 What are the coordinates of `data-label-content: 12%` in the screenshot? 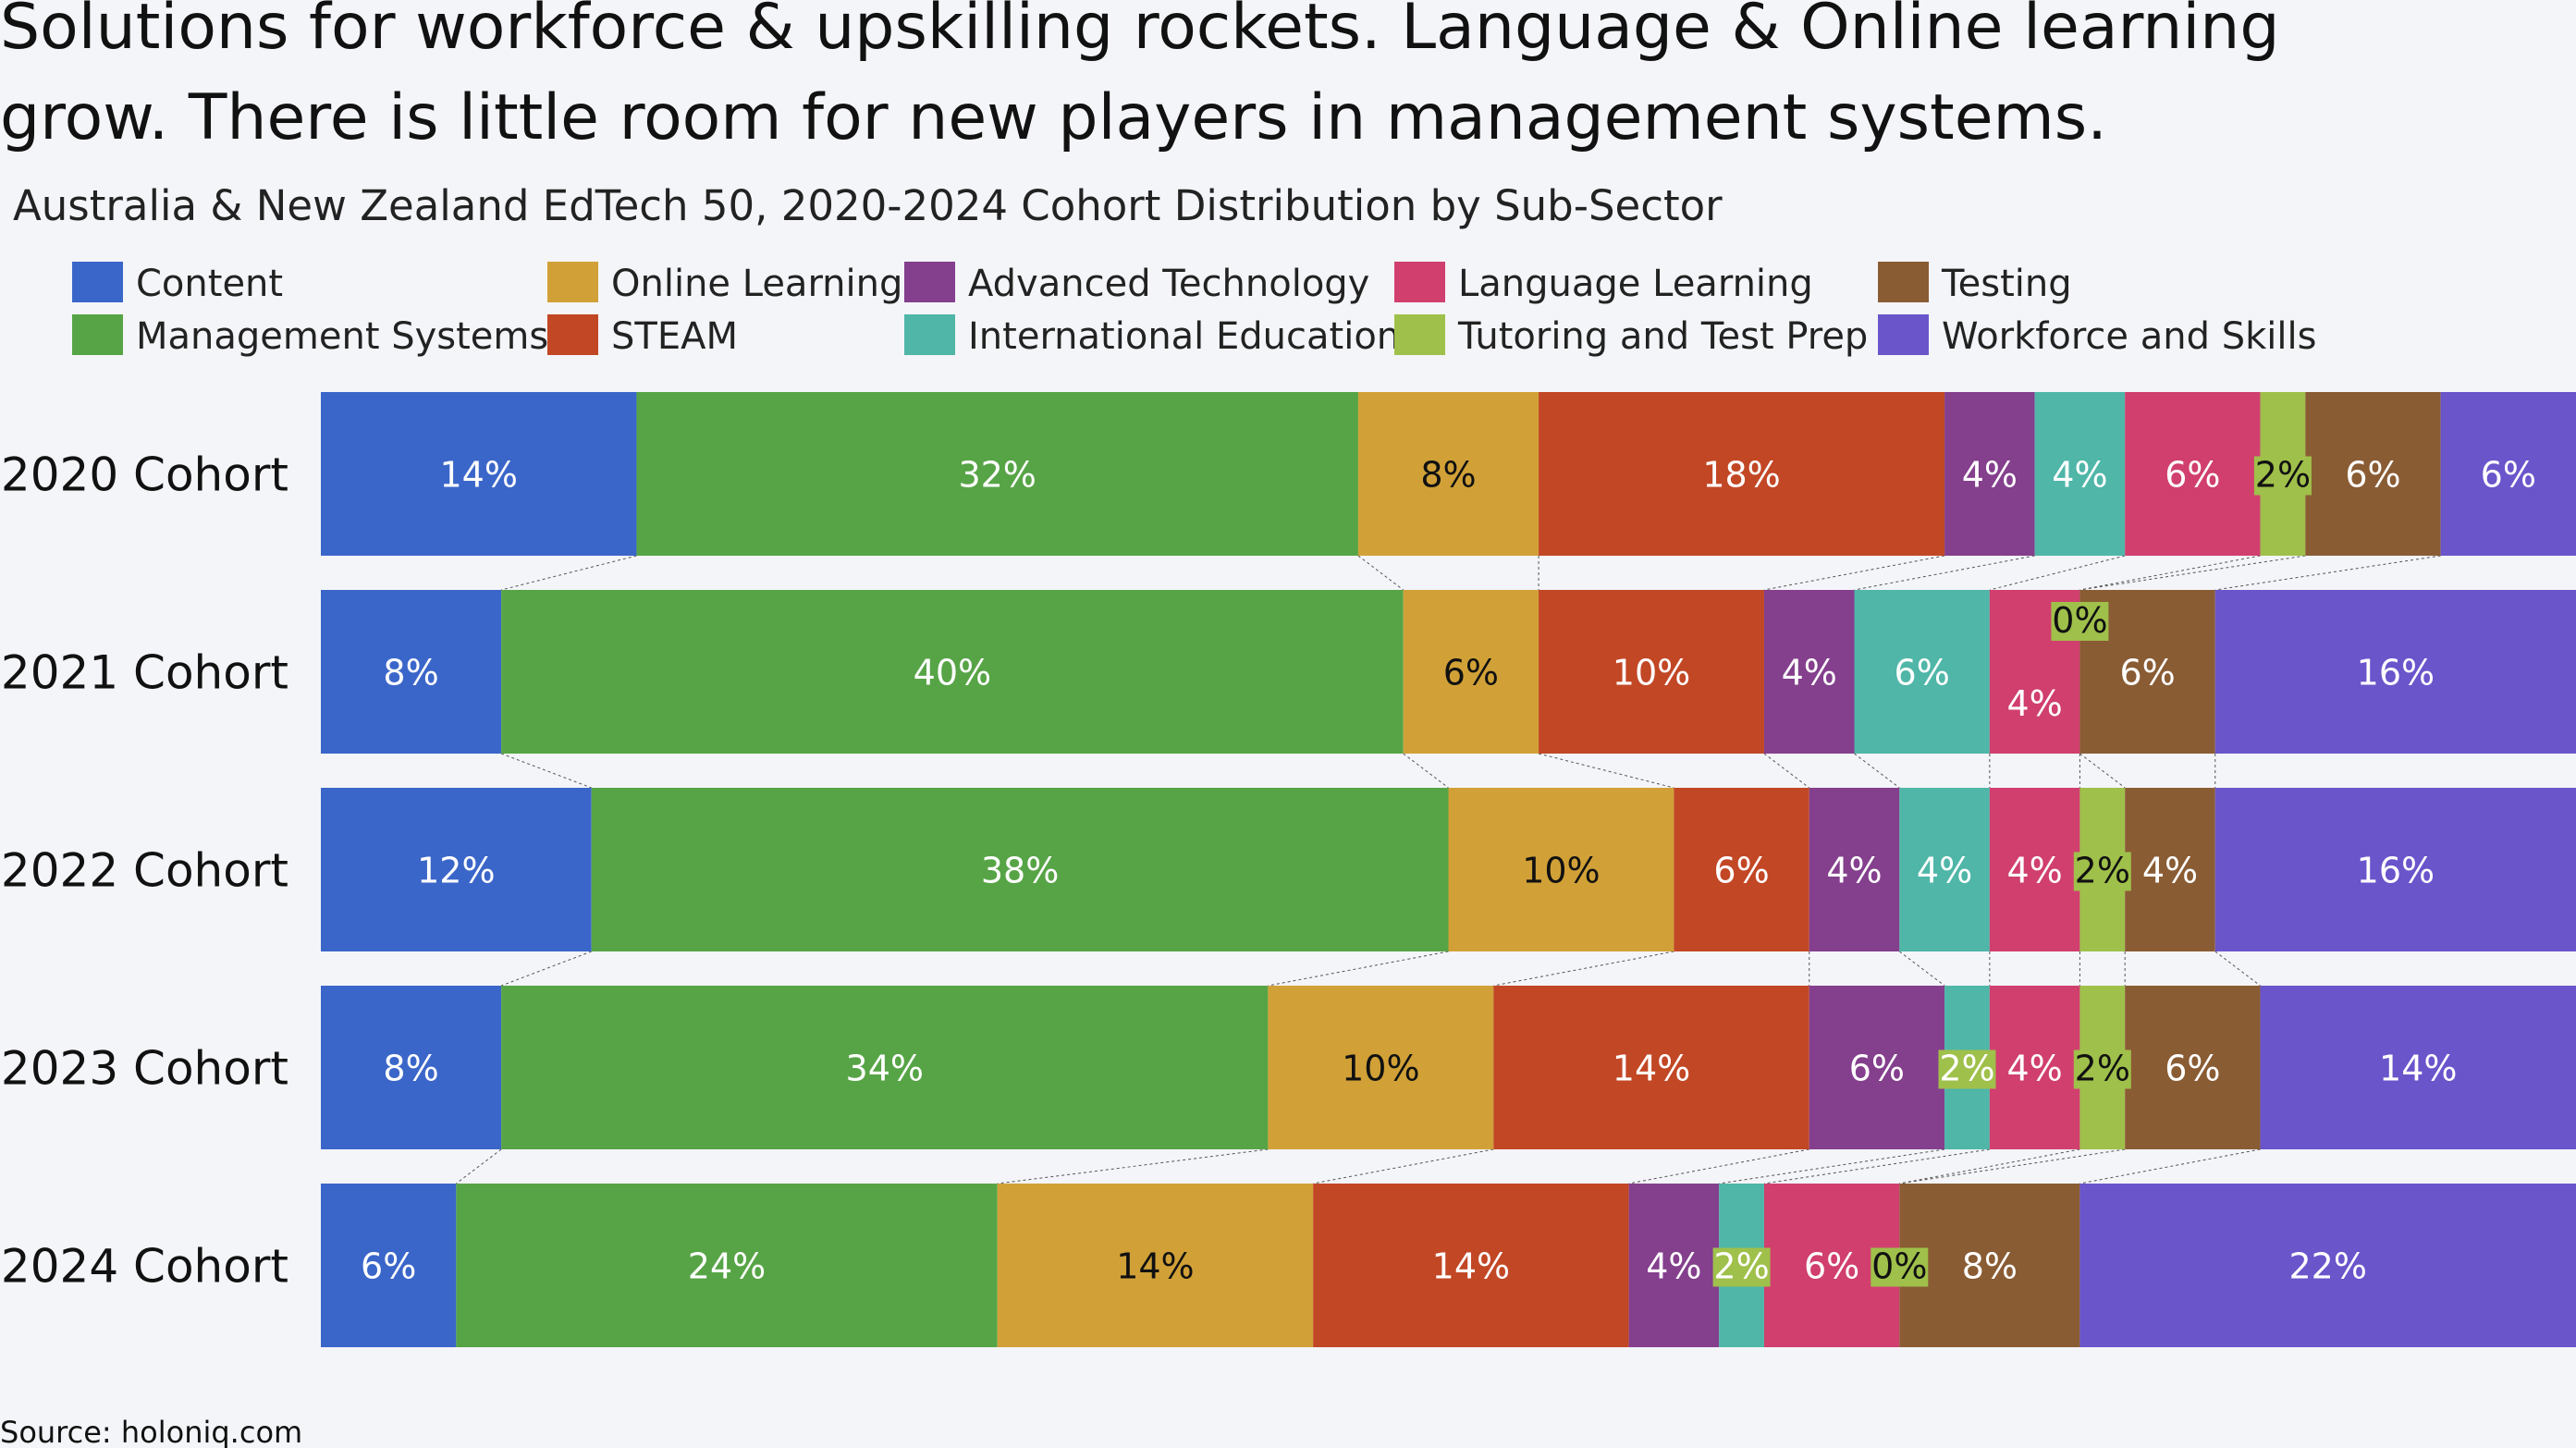 It's located at (456, 871).